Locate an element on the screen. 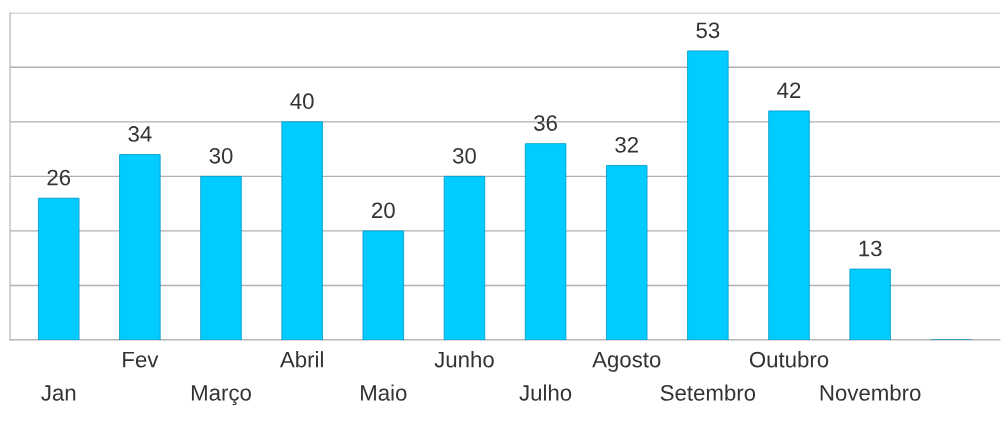 This screenshot has height=425, width=1005. data-label: 26 is located at coordinates (59, 177).